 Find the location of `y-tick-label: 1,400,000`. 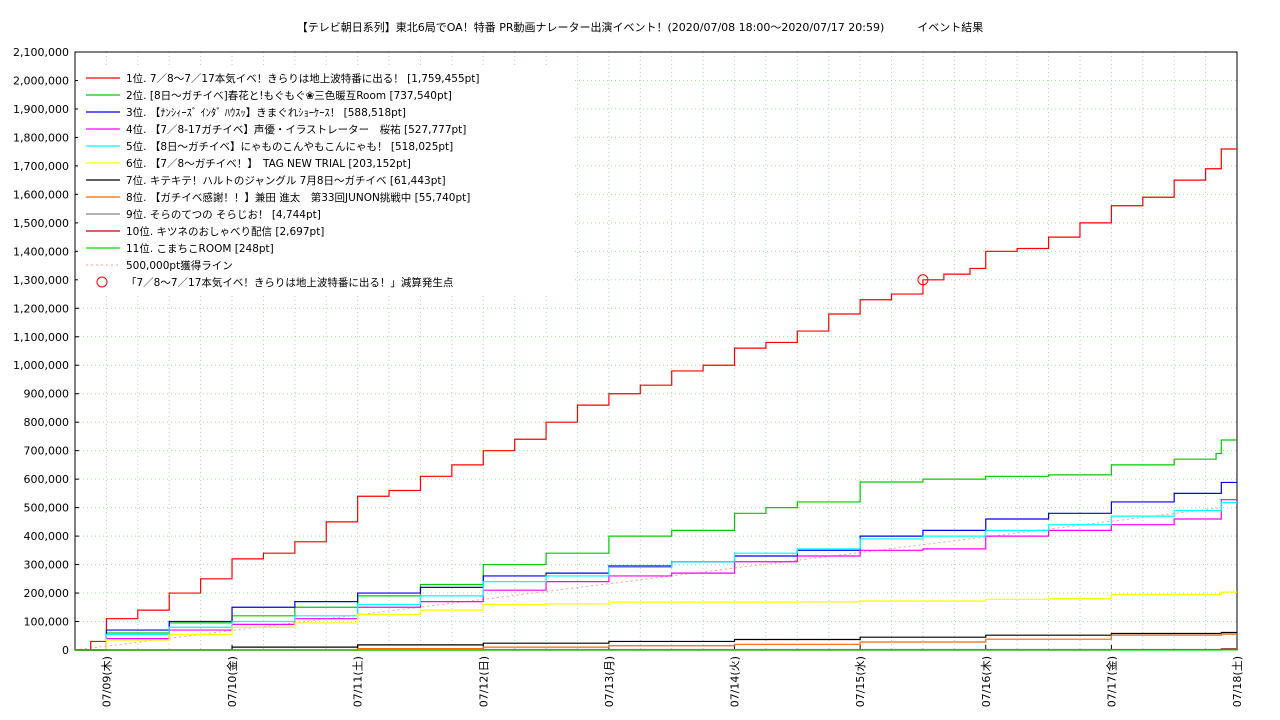

y-tick-label: 1,400,000 is located at coordinates (41, 251).